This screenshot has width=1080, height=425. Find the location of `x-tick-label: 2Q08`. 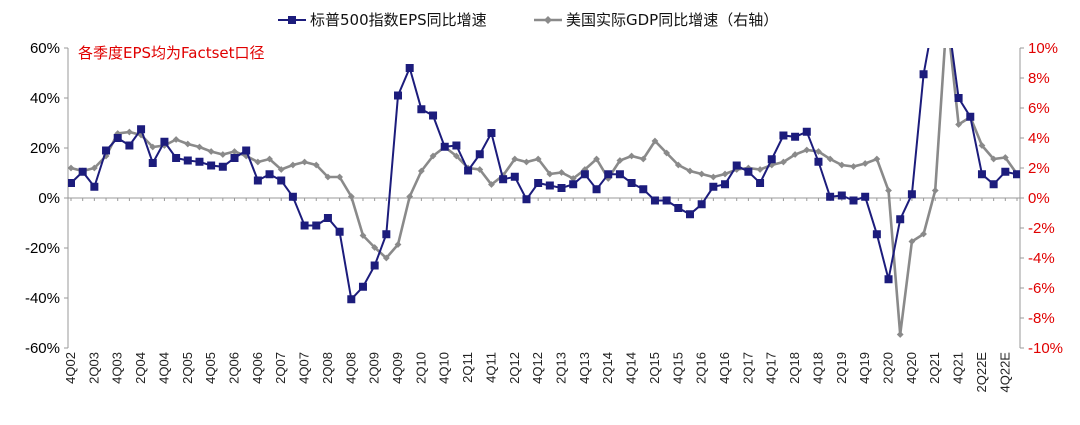

x-tick-label: 2Q08 is located at coordinates (327, 368).